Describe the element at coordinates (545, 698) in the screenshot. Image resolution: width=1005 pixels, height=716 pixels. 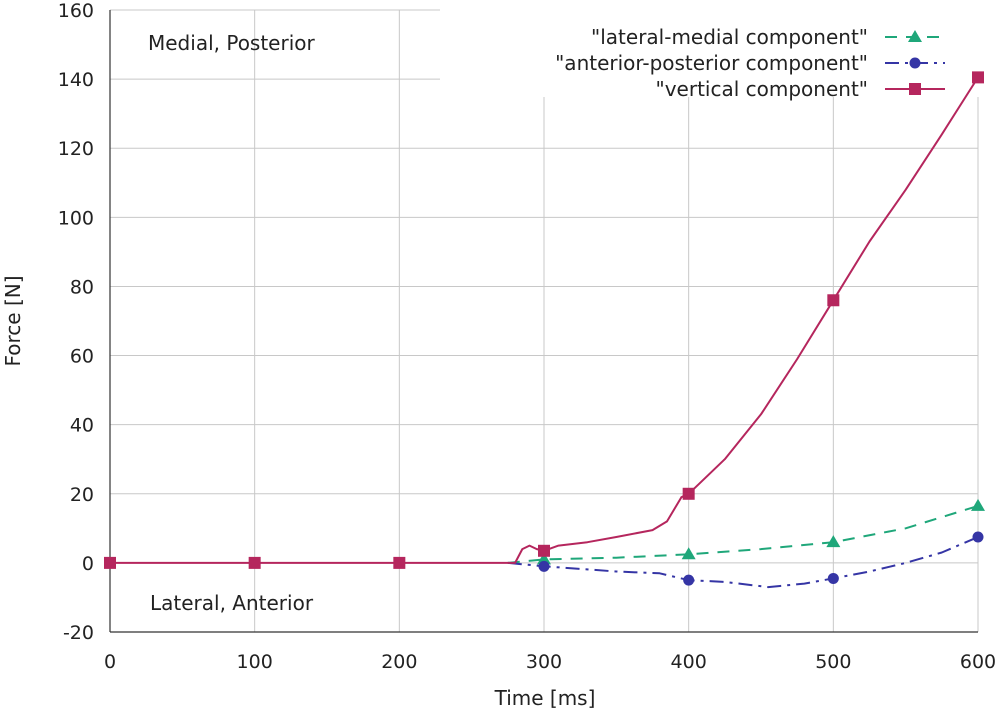
I see `x-axis-label: Time [ms]` at that location.